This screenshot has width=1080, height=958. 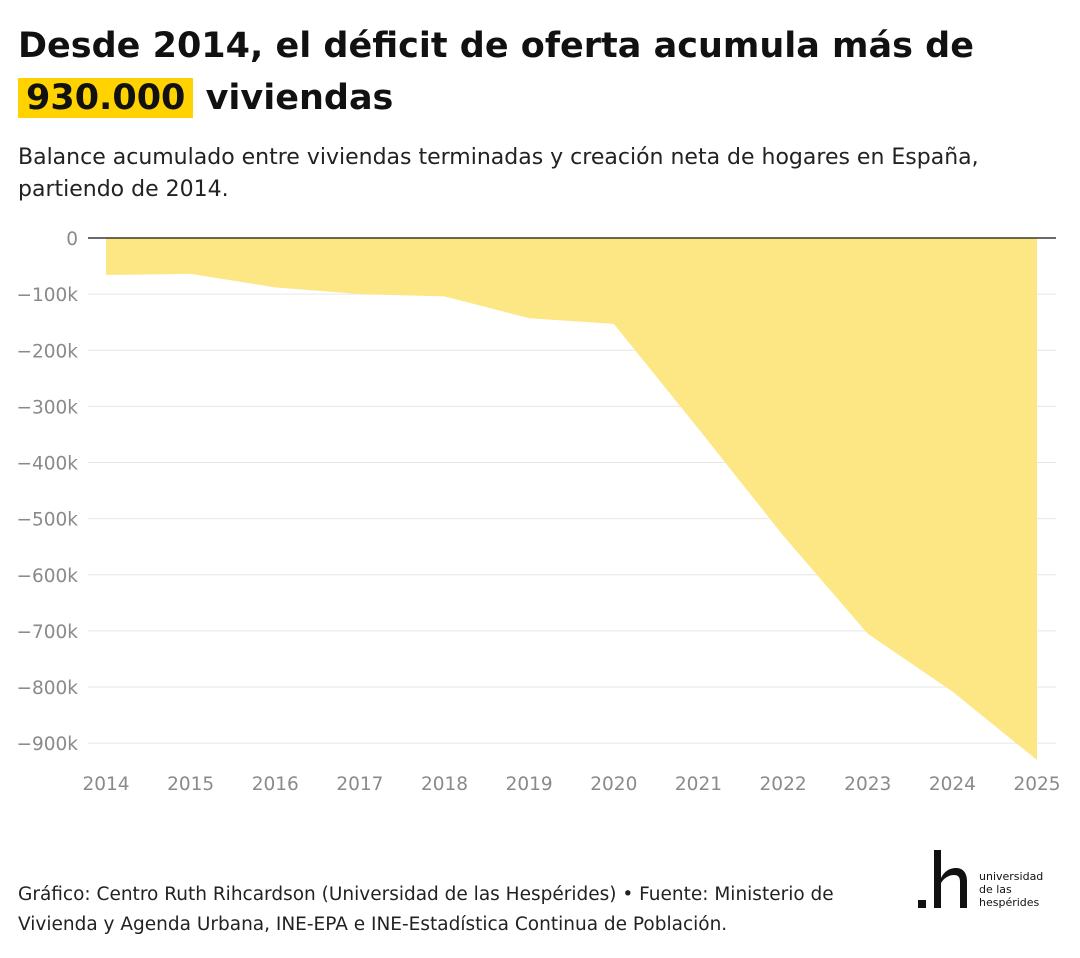 What do you see at coordinates (275, 784) in the screenshot?
I see `x-tick-label: 2016` at bounding box center [275, 784].